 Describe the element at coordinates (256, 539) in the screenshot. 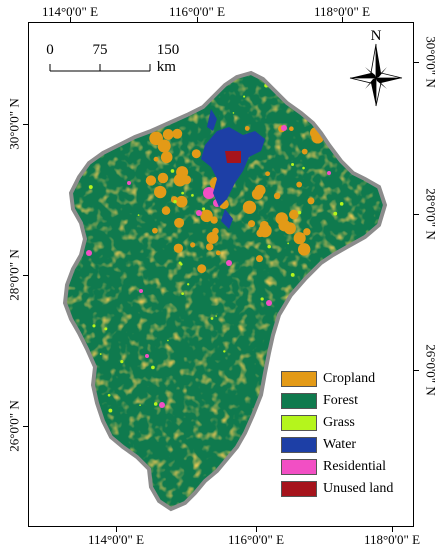

I see `longitude-label-bottom-116: 116°0'0" E` at that location.